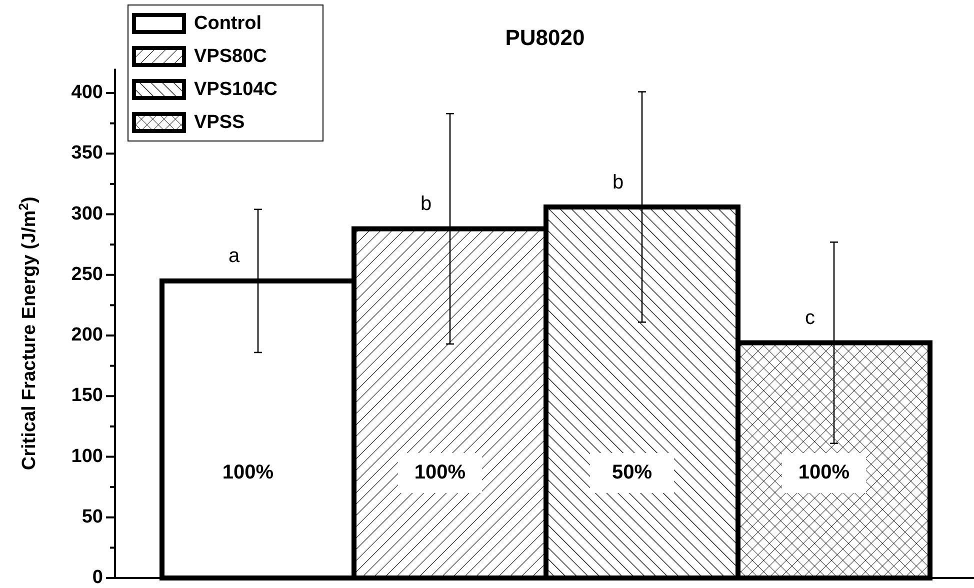 The height and width of the screenshot is (588, 974). I want to click on chart-title: PU8020, so click(545, 37).